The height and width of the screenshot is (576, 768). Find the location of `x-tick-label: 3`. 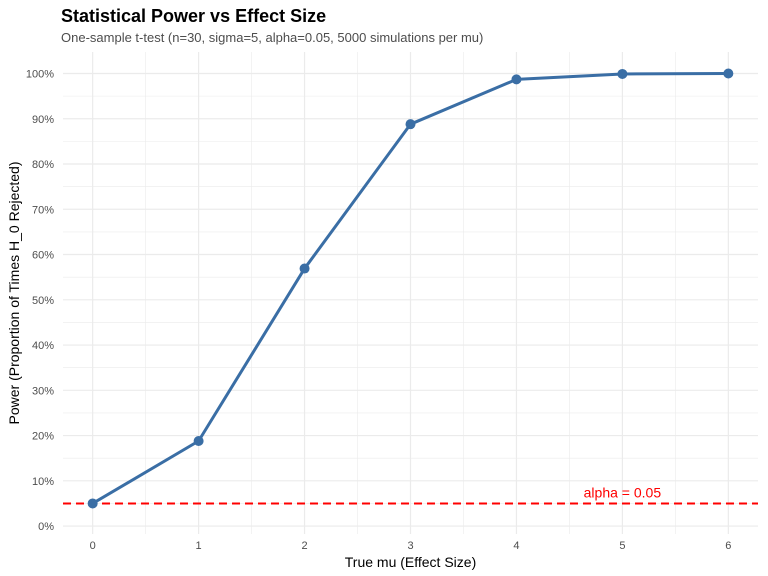

x-tick-label: 3 is located at coordinates (410, 546).